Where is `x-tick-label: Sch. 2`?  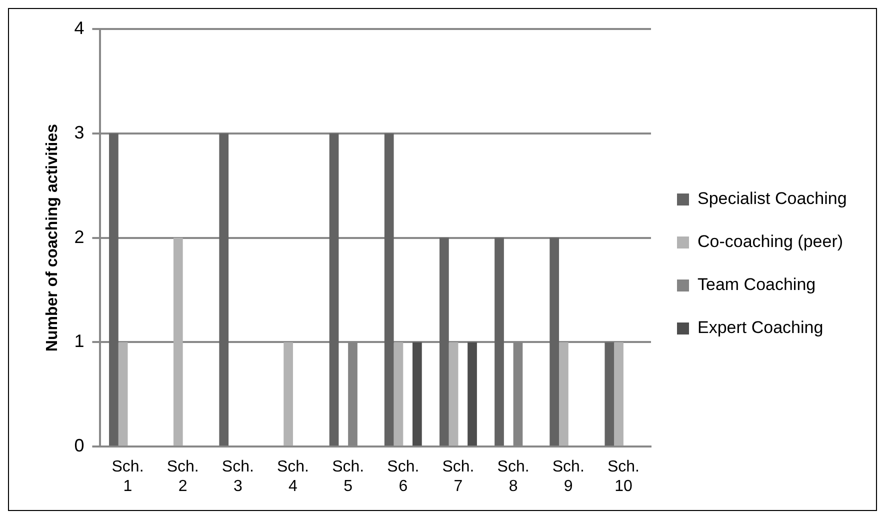
x-tick-label: Sch. 2 is located at coordinates (182, 476).